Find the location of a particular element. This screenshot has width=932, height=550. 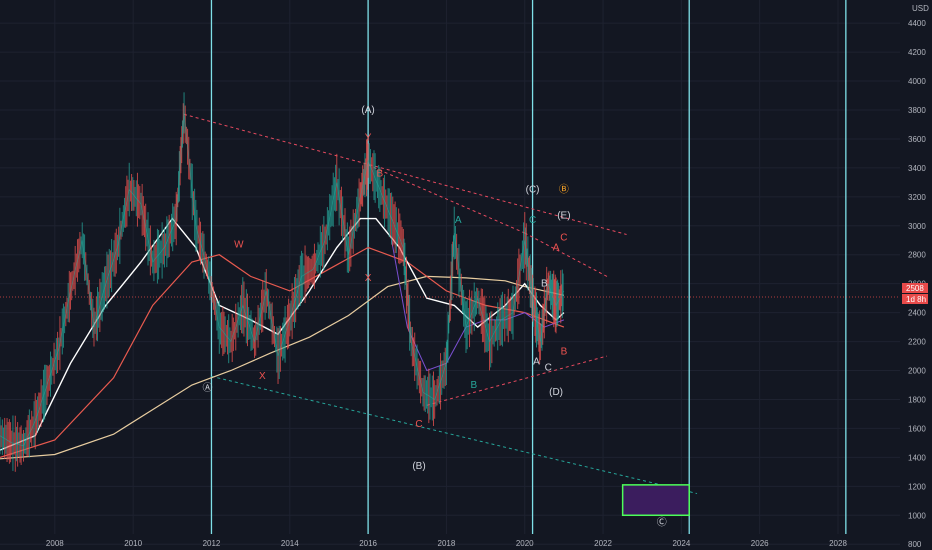

y-tick-label: 3800 is located at coordinates (917, 110).